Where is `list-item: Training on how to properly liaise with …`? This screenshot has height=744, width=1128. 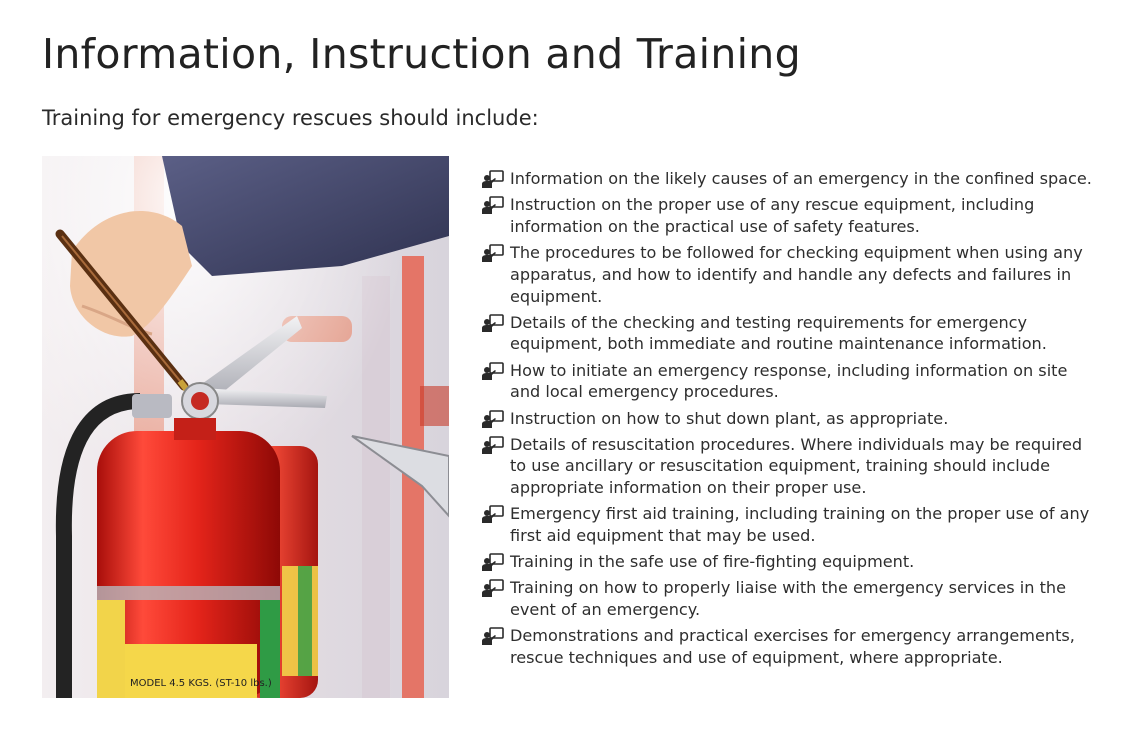 list-item: Training on how to properly liaise with … is located at coordinates (792, 598).